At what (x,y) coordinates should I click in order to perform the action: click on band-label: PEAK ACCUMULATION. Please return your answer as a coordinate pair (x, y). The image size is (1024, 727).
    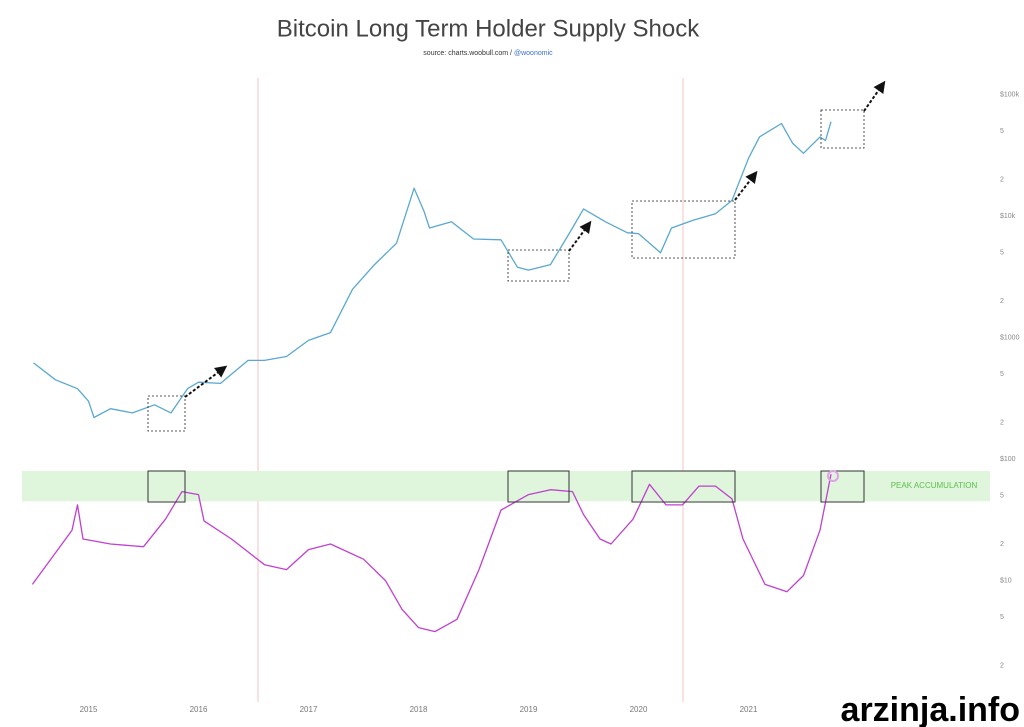
    Looking at the image, I should click on (934, 485).